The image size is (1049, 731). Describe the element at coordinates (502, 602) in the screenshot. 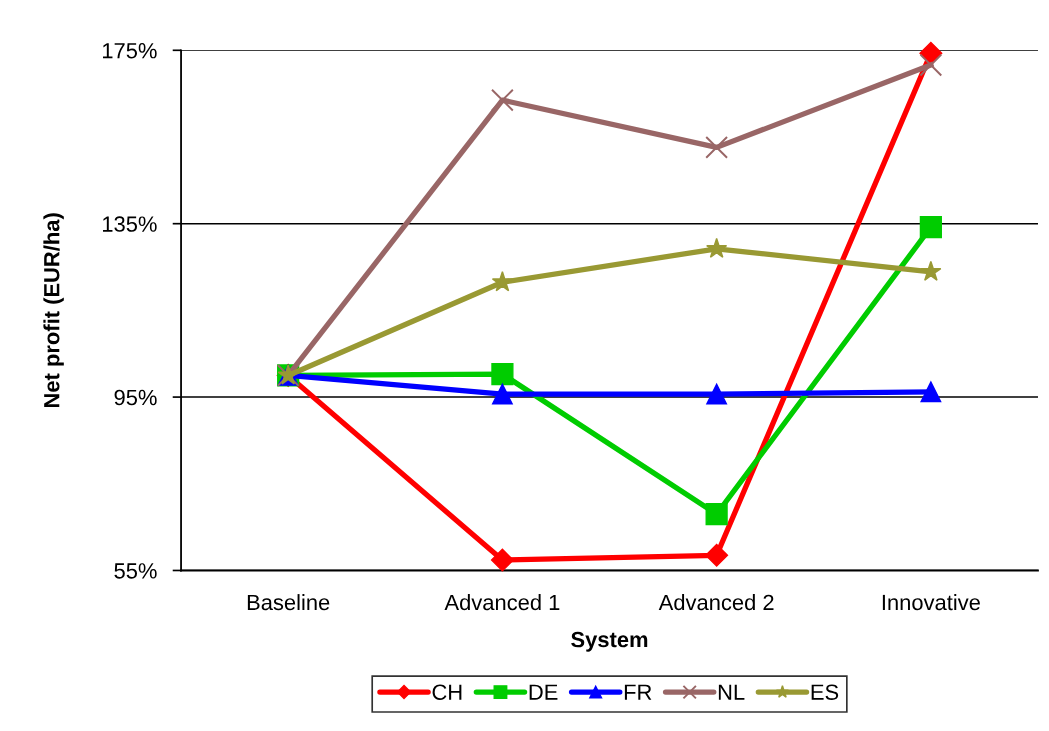

I see `x-tick-label: Advanced 1` at that location.